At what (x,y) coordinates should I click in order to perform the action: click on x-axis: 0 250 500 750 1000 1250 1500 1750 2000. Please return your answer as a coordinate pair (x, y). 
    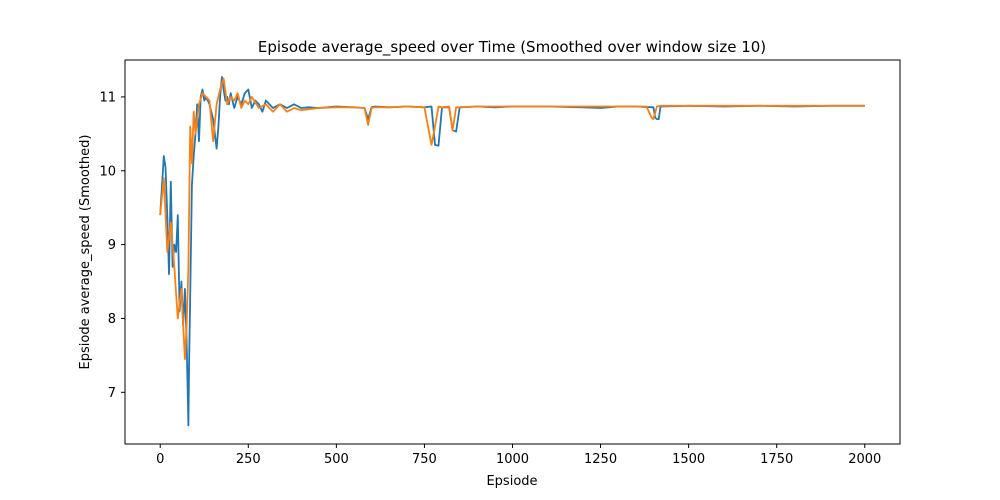
    Looking at the image, I should click on (518, 455).